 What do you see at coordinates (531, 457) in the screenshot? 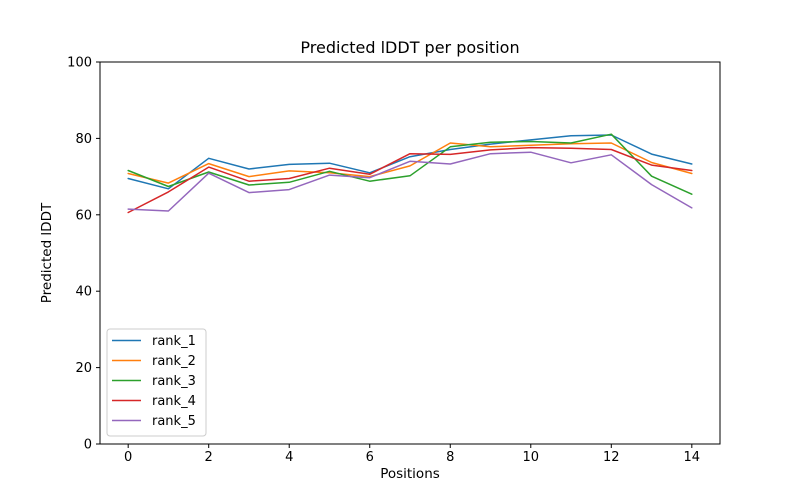
I see `x-tick-label: 10` at bounding box center [531, 457].